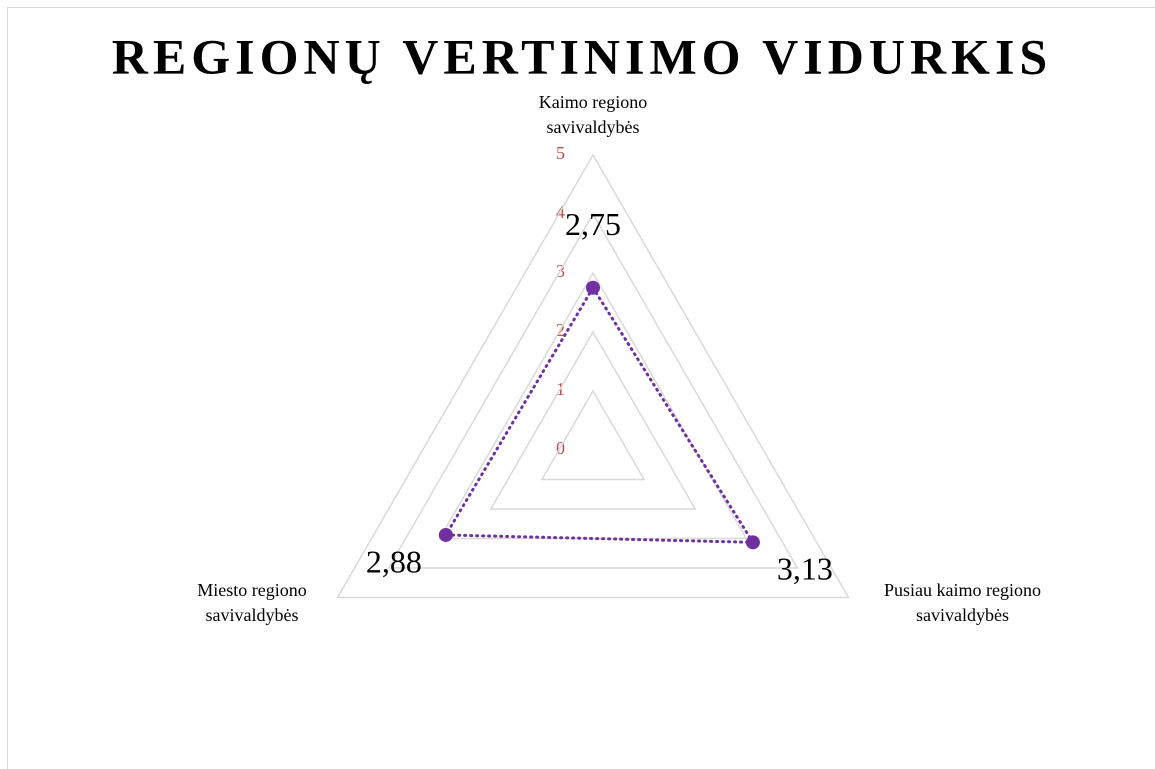 The height and width of the screenshot is (769, 1155). I want to click on data-label: 3,13, so click(805, 569).